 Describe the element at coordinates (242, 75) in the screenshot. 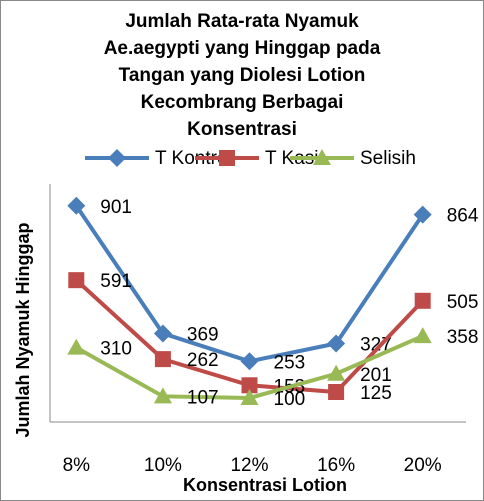

I see `chart-title: Tangan yang Diolesi Lotion` at that location.